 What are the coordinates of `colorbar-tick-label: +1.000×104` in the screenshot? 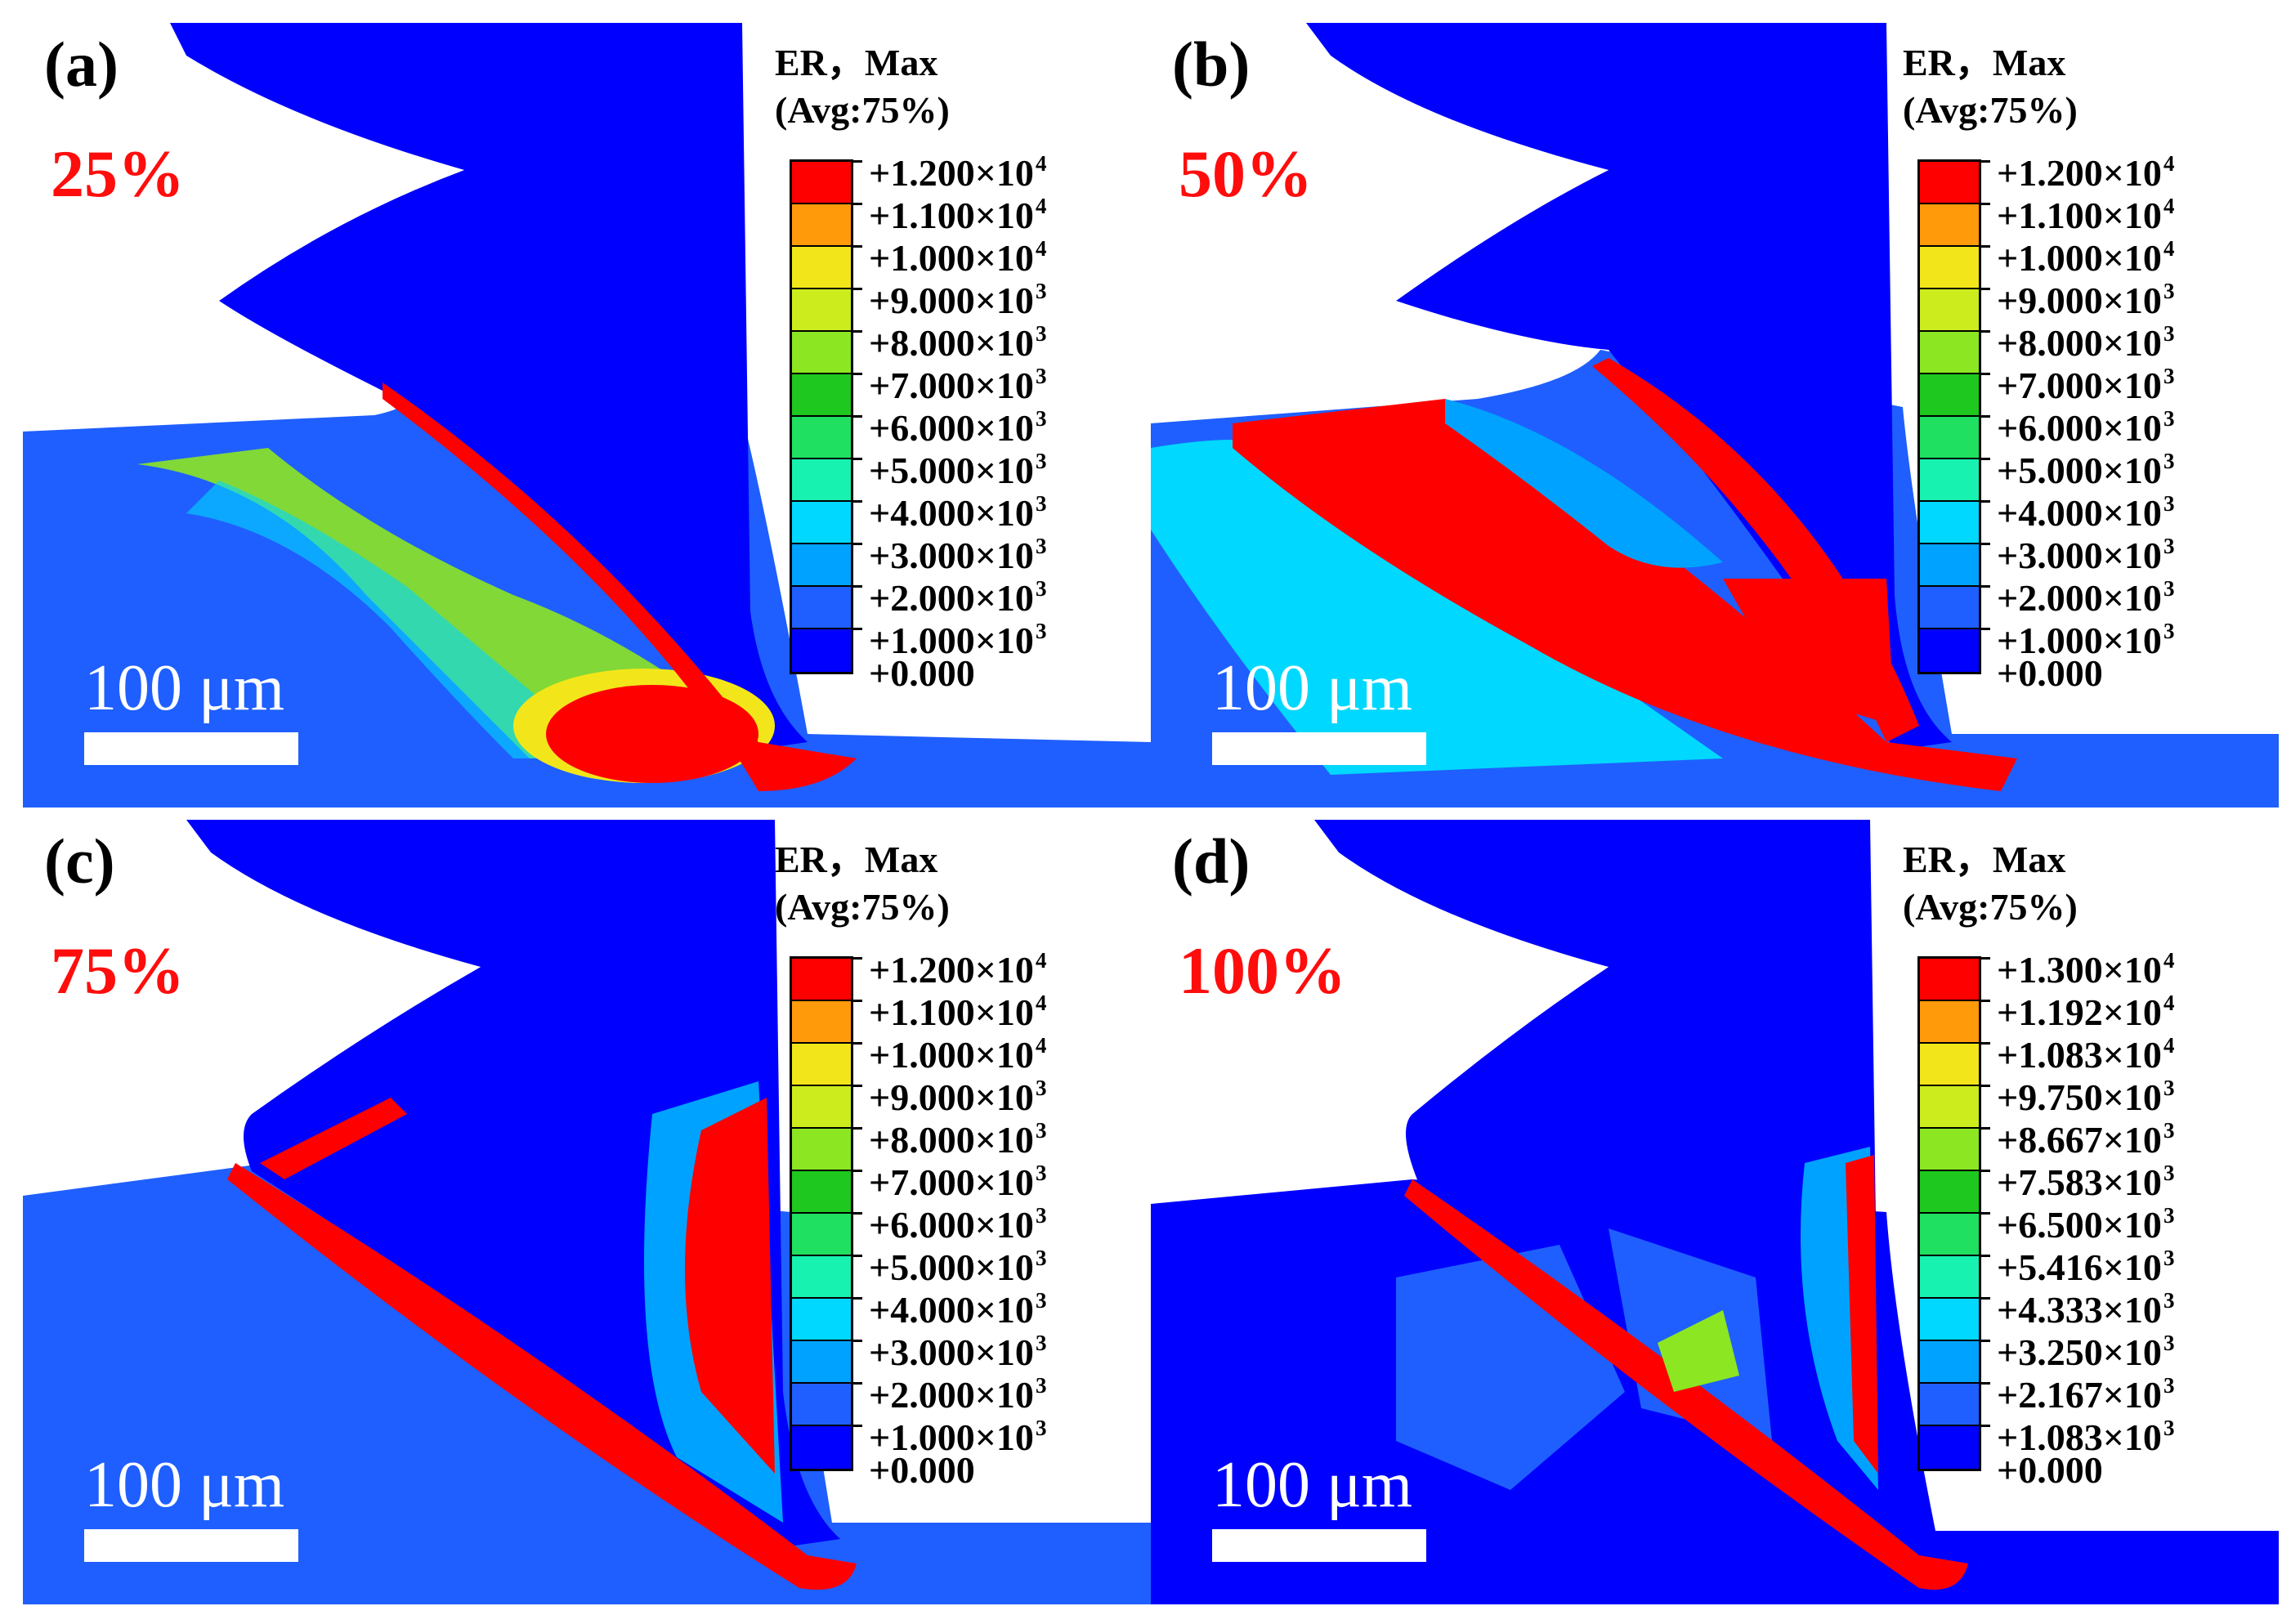 It's located at (2086, 252).